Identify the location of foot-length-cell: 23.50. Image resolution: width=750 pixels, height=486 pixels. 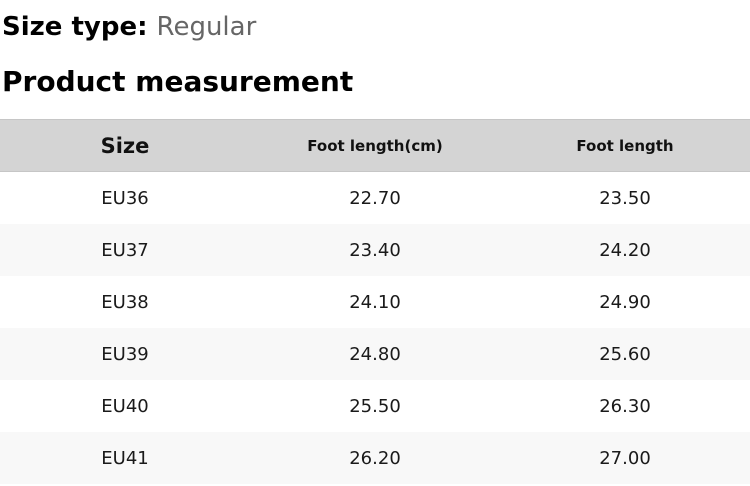
(625, 198).